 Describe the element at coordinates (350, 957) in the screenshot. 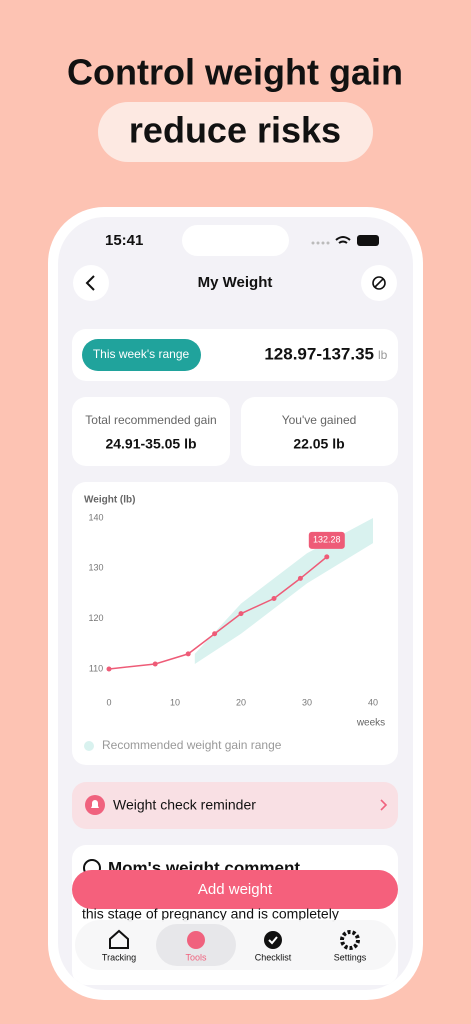

I see `tab-label: Settings` at that location.